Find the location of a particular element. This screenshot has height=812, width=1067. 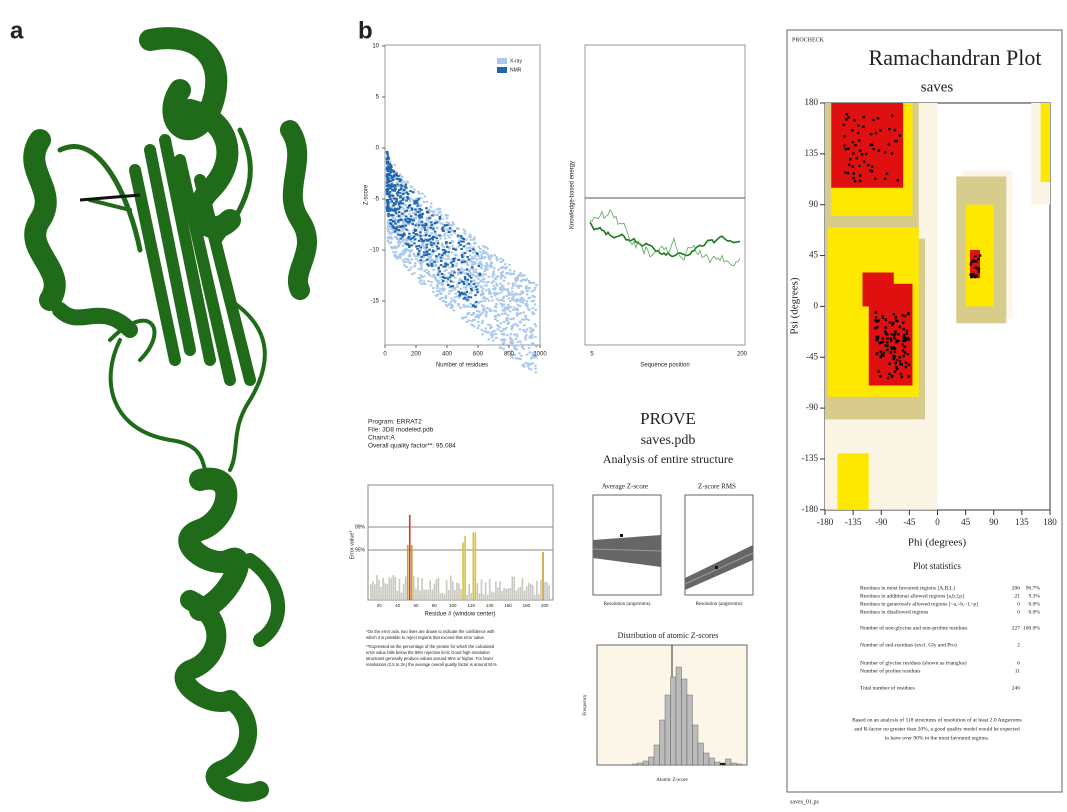

errat-info: Chain#:A is located at coordinates (381, 438).